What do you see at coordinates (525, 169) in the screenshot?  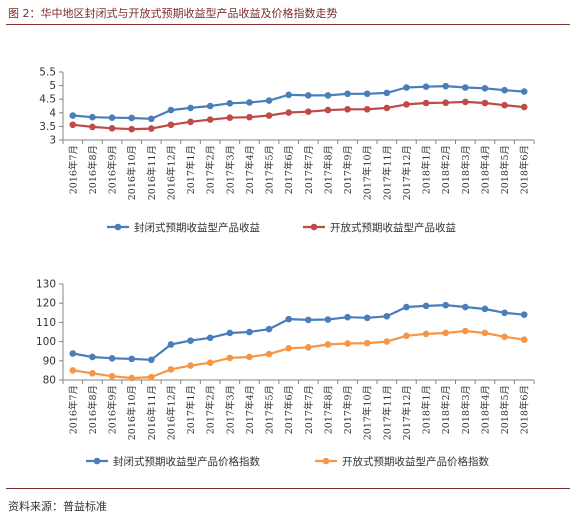 I see `x-tick-label: 2018年6月` at bounding box center [525, 169].